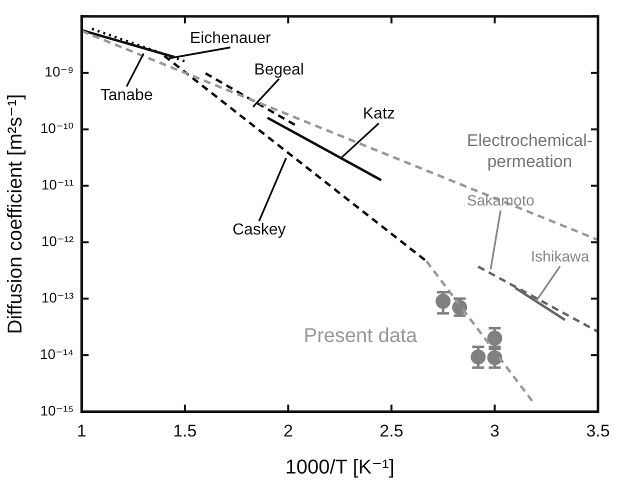 This screenshot has height=484, width=636. I want to click on annotation: Electrochemical- permeation, so click(529, 150).